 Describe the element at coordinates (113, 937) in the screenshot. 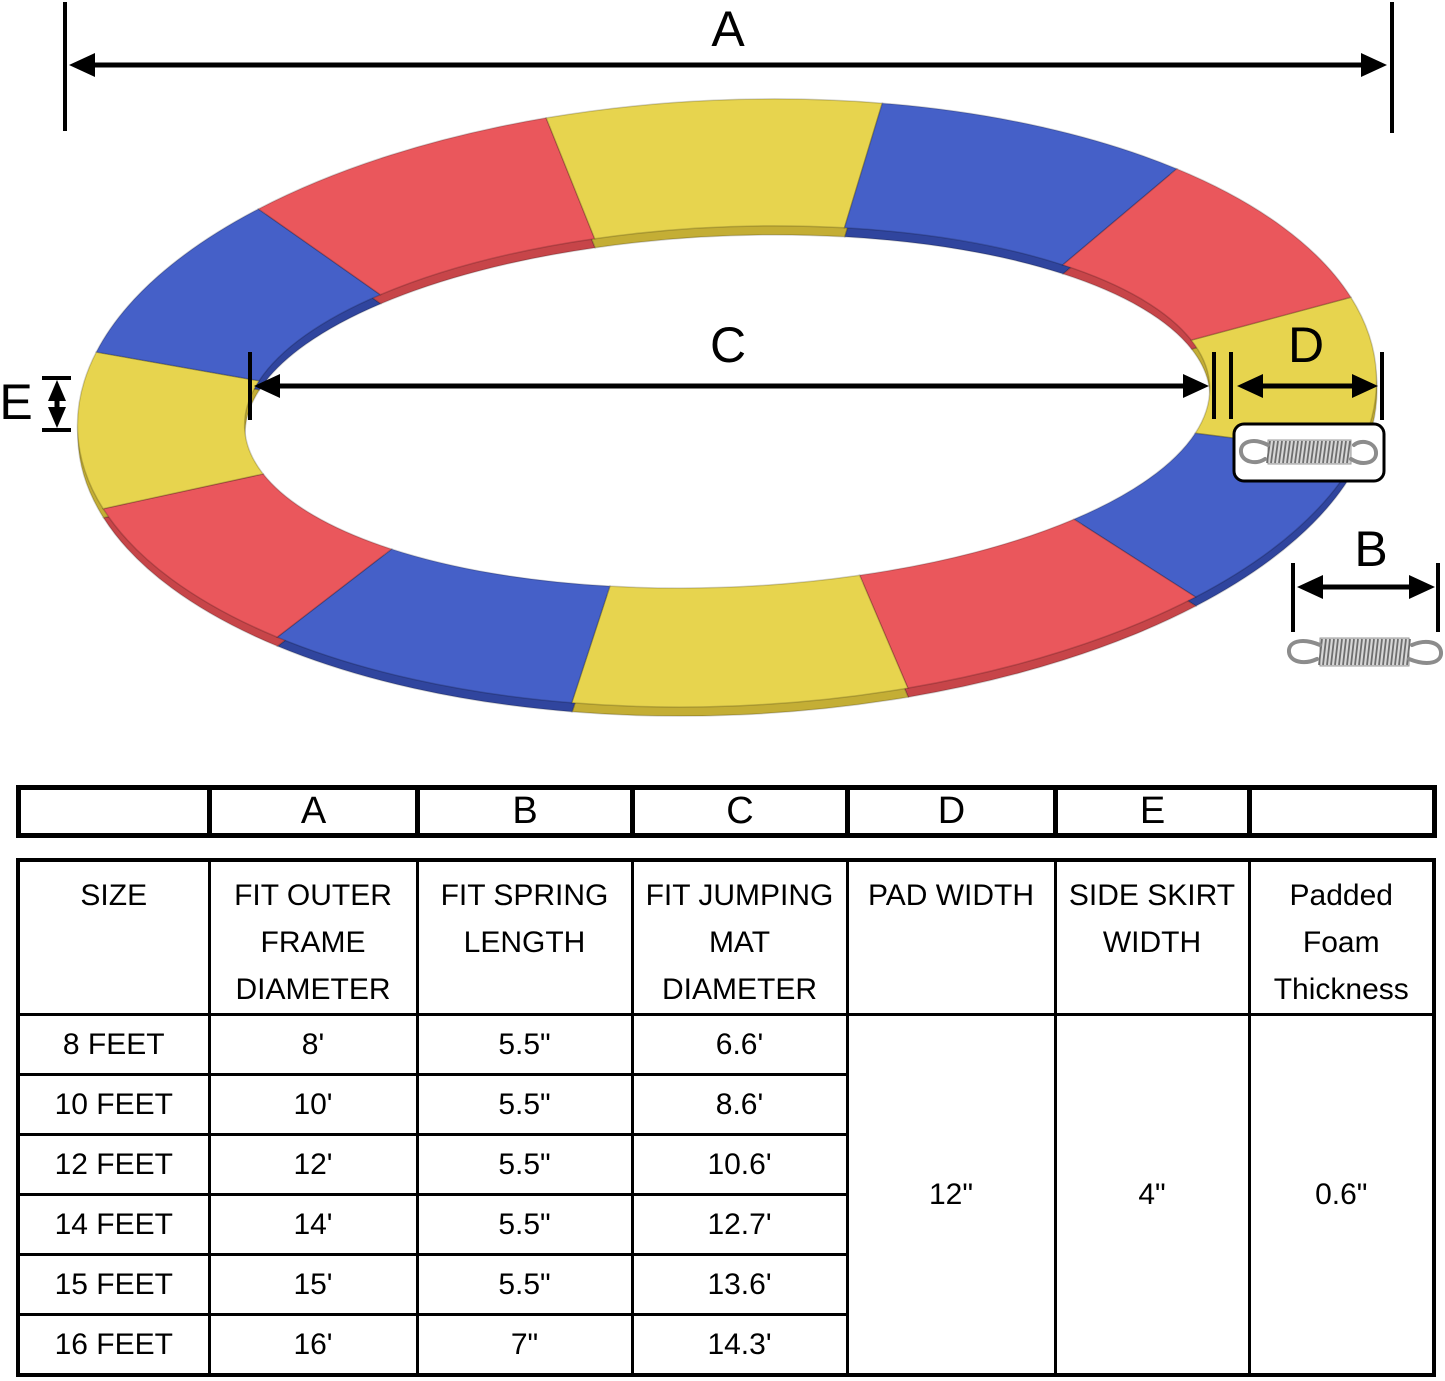

I see `header-size: SIZE` at that location.